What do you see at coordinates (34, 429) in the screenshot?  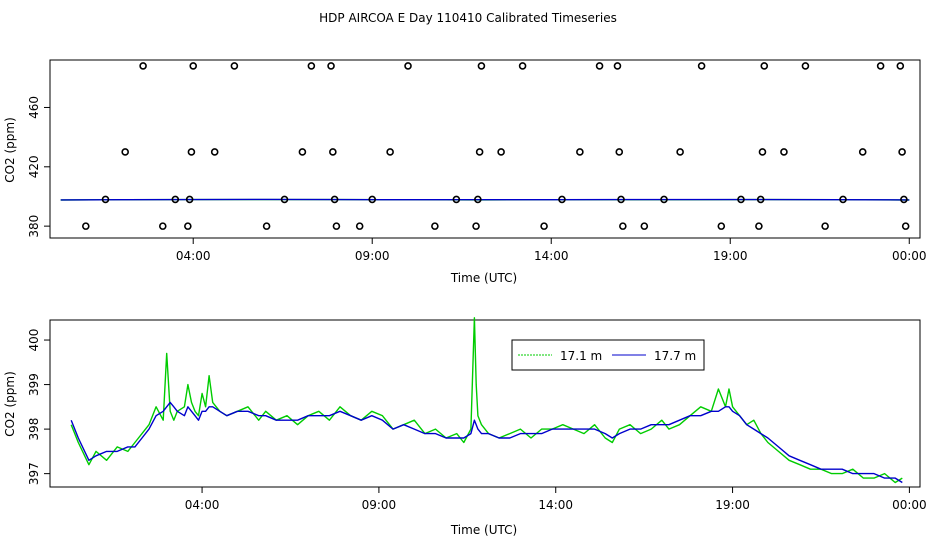 I see `bottom-y-tick-label: 398` at bounding box center [34, 429].